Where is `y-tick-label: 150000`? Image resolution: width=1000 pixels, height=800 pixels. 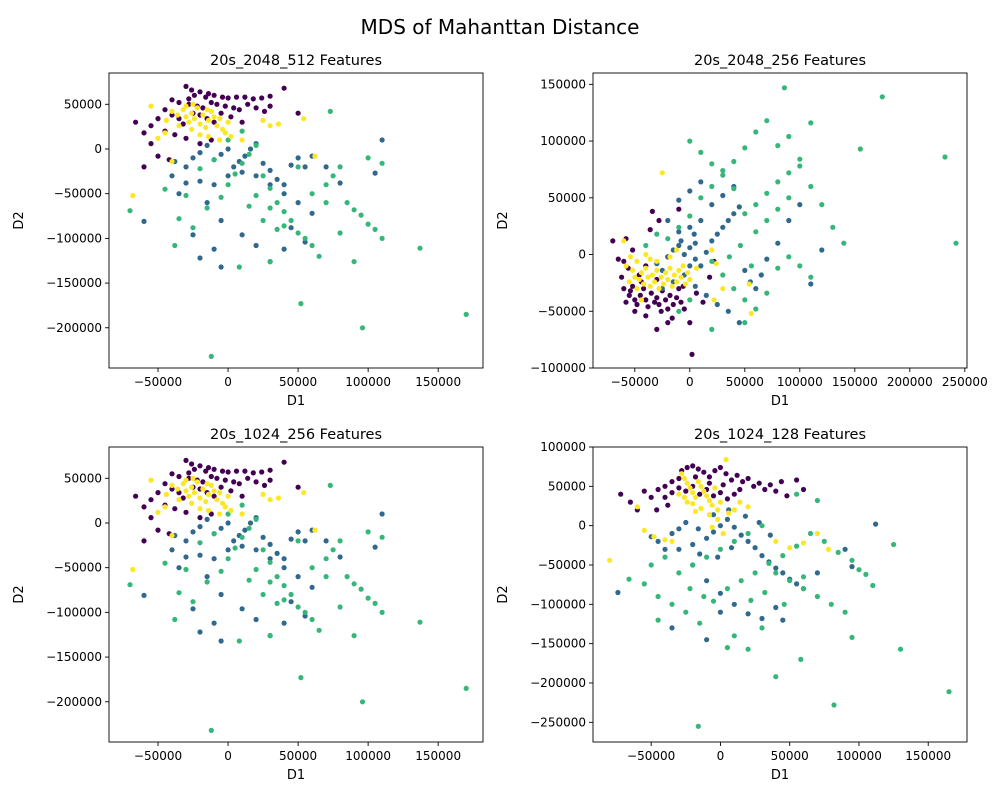
y-tick-label: 150000 is located at coordinates (563, 84).